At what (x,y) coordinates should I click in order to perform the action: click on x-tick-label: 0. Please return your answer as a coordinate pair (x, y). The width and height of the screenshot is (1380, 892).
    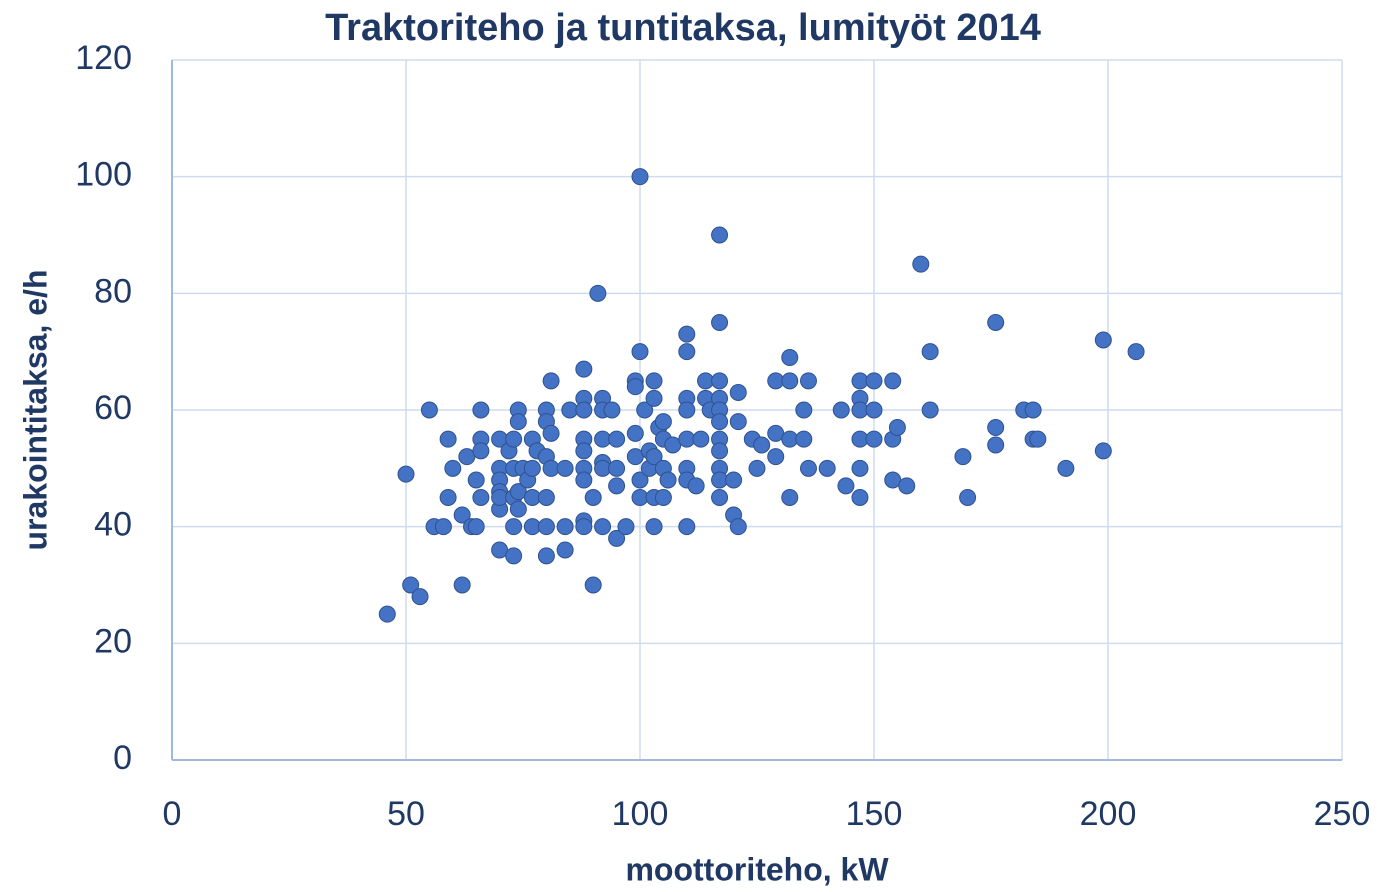
    Looking at the image, I should click on (172, 814).